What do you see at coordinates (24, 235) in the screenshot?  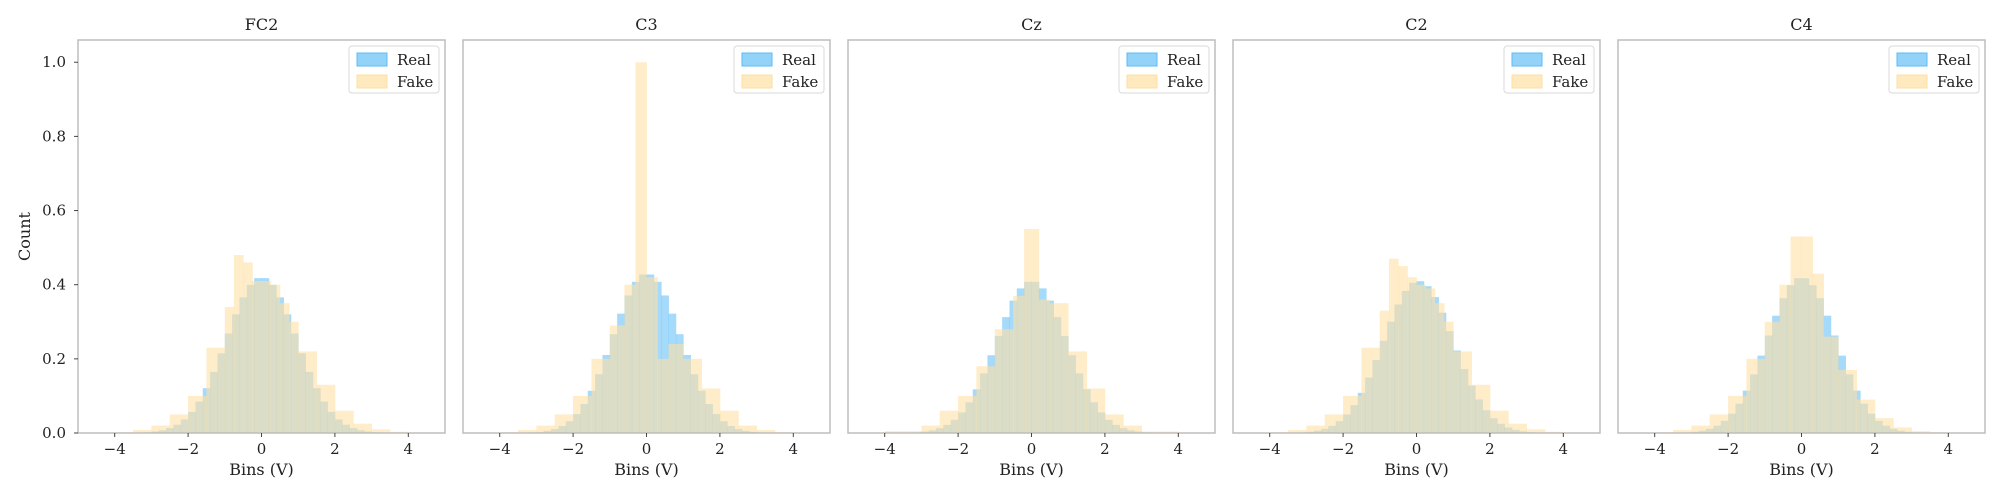 I see `y-axis-label: Count` at bounding box center [24, 235].